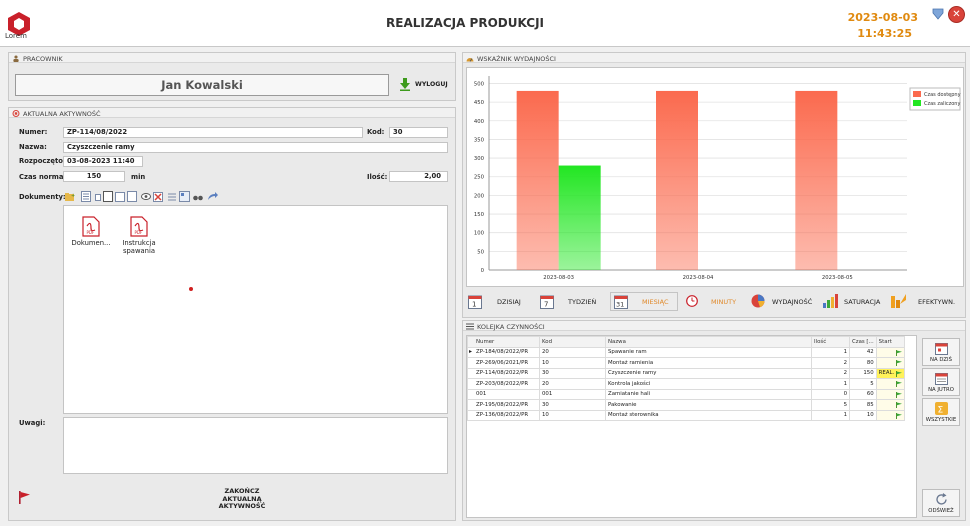 The image size is (970, 526). I want to click on column-header-code: Kod, so click(572, 342).